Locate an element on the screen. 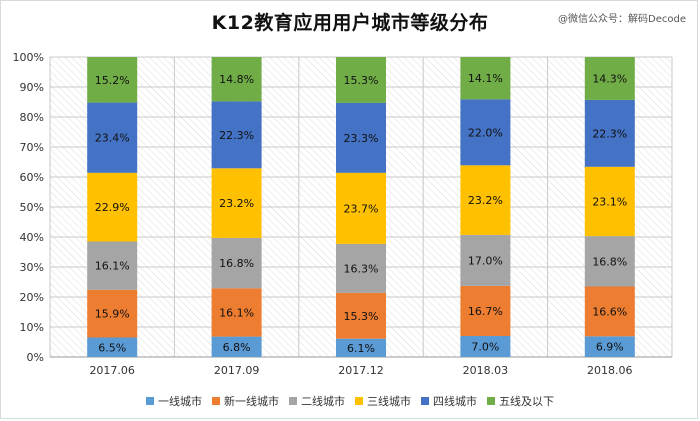 The width and height of the screenshot is (700, 421). x-tick-label: 2017.09 is located at coordinates (237, 370).